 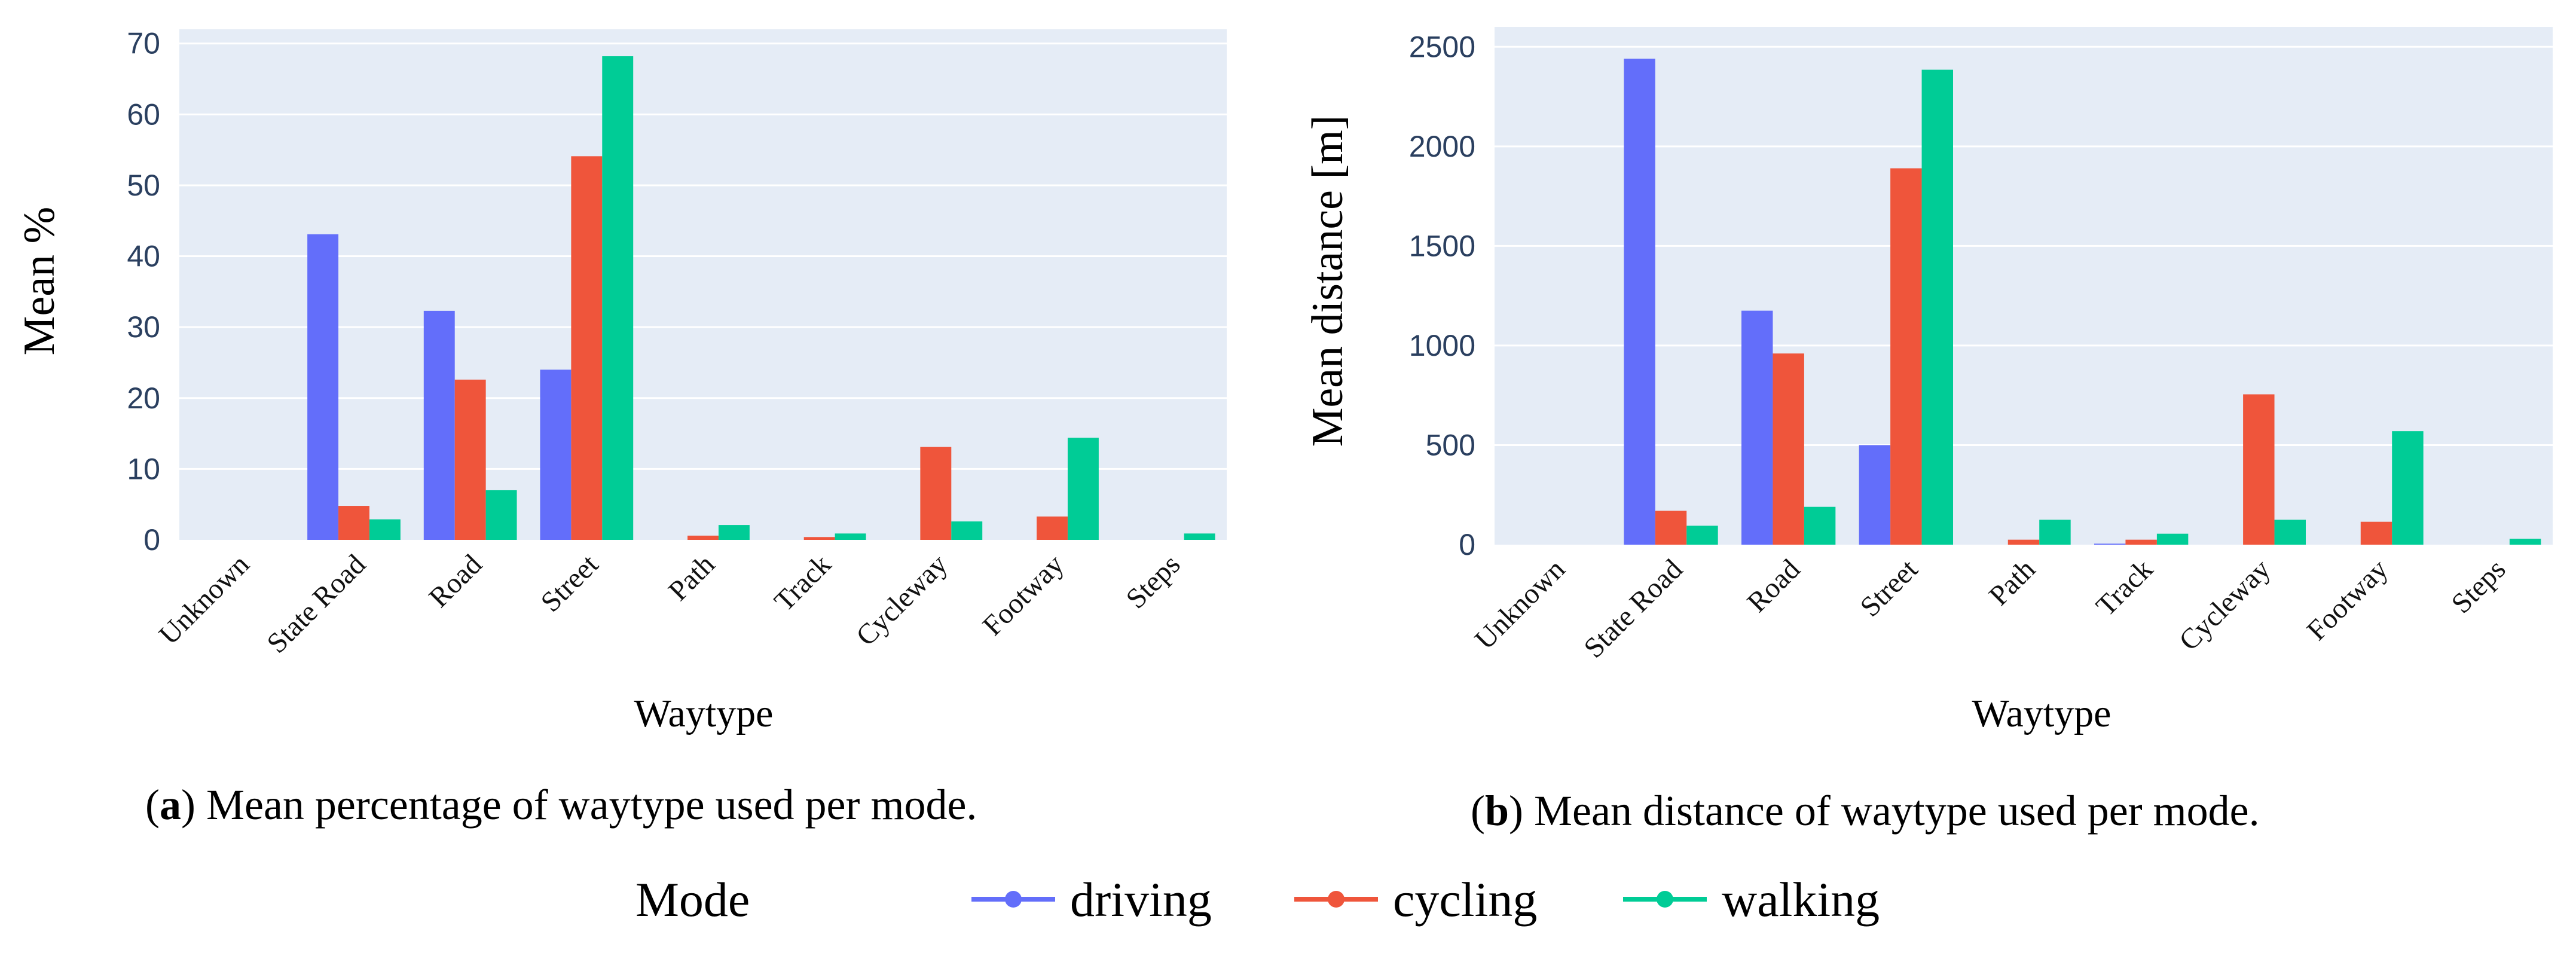 I want to click on x-tick-label: Steps, so click(x=2478, y=586).